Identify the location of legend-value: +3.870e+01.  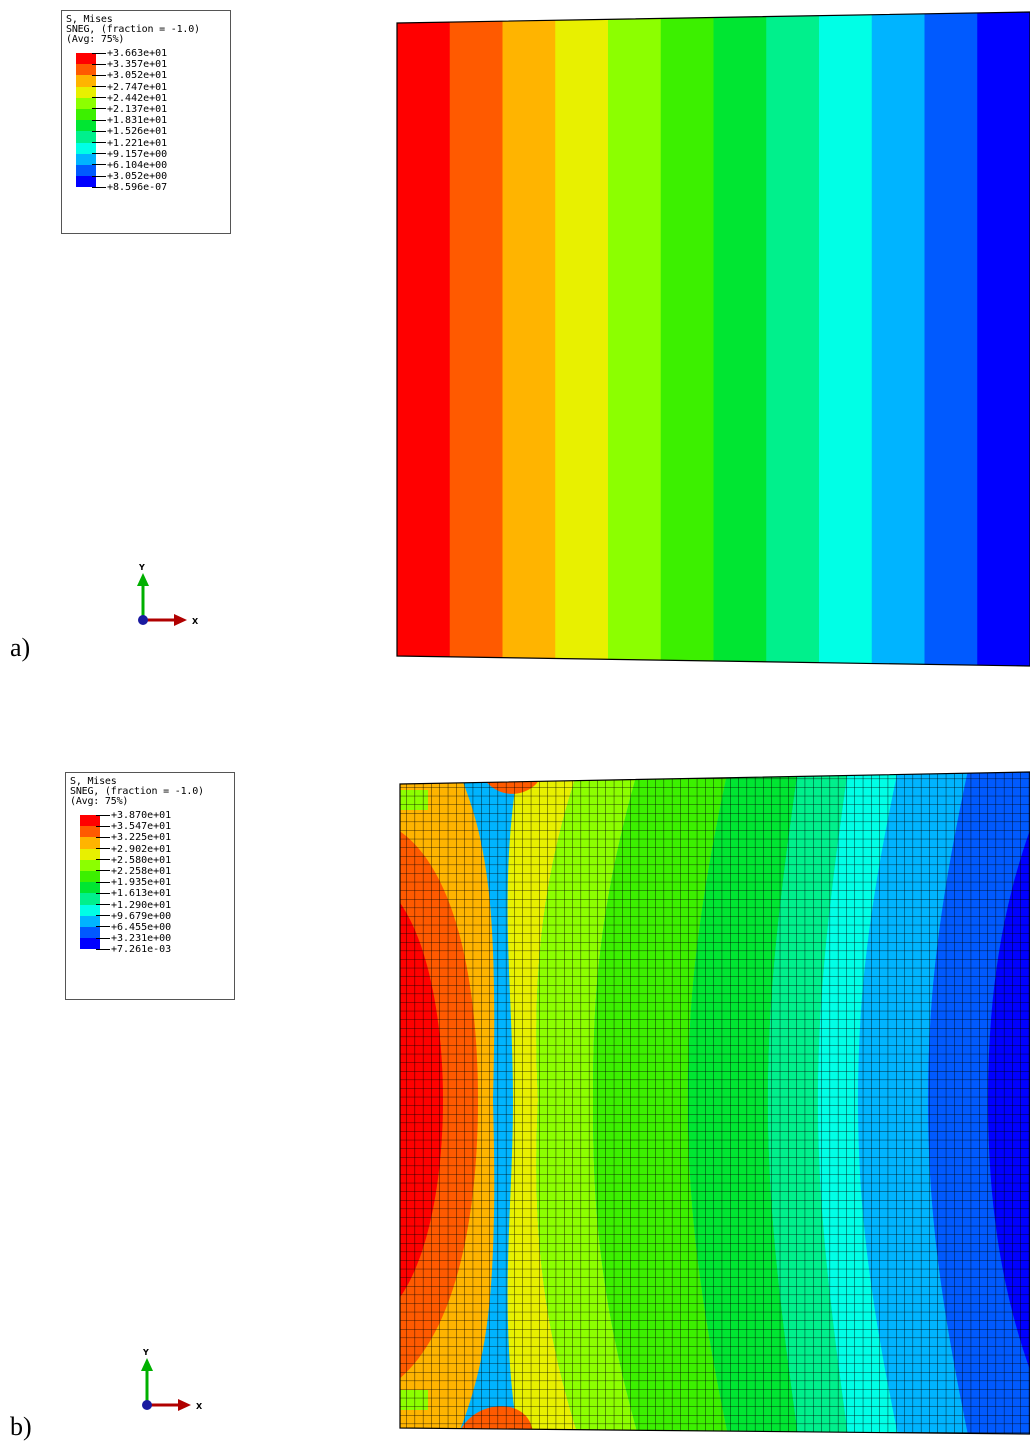
(133, 815).